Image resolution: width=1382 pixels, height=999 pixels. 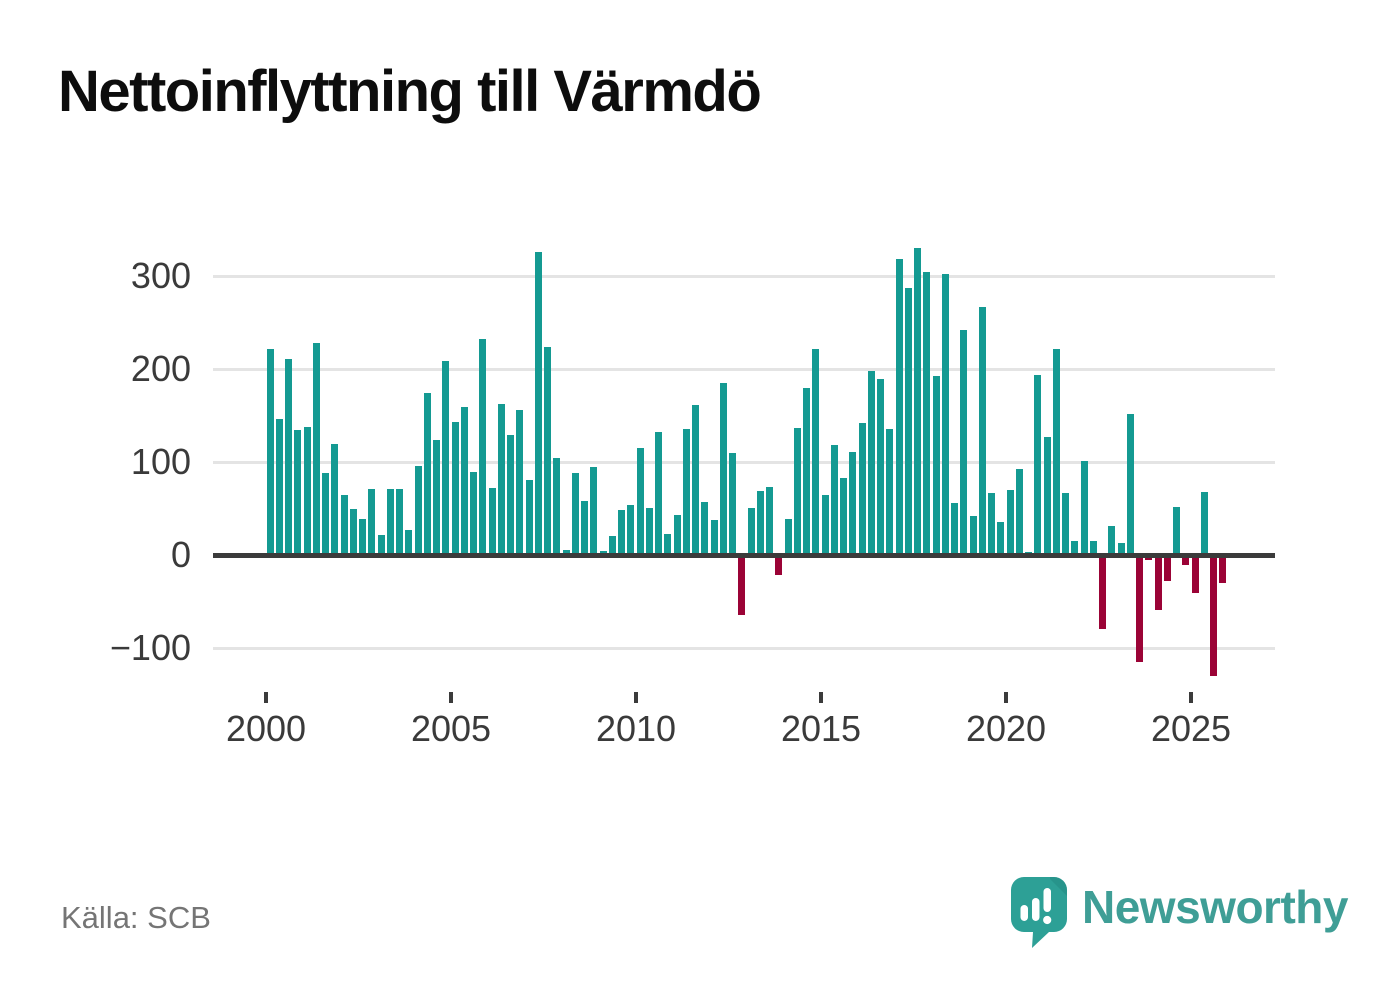 I want to click on source-label: Källa: SCB, so click(x=136, y=917).